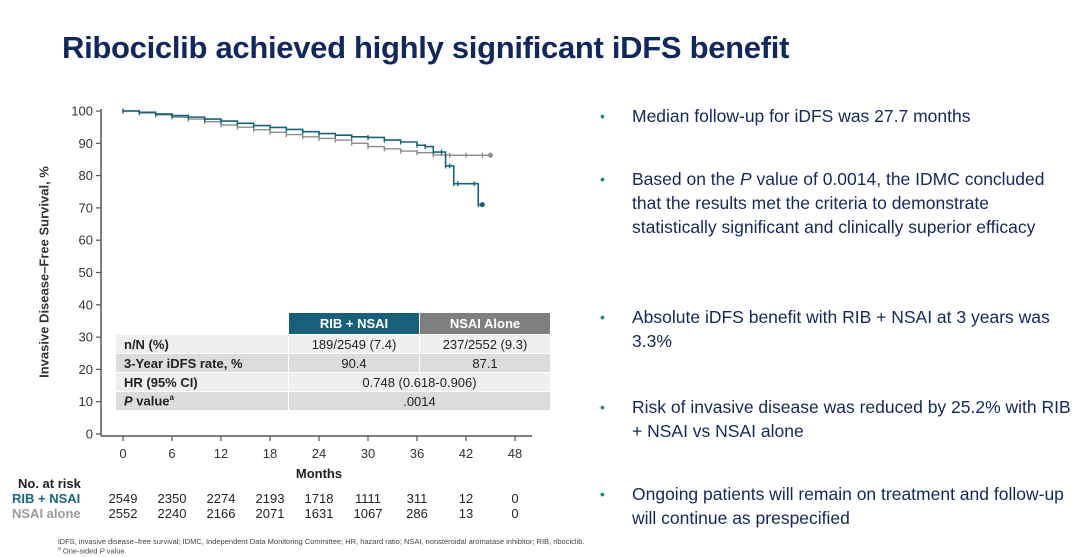 The width and height of the screenshot is (1080, 557). What do you see at coordinates (49, 483) in the screenshot?
I see `at-risk-title: No. at risk` at bounding box center [49, 483].